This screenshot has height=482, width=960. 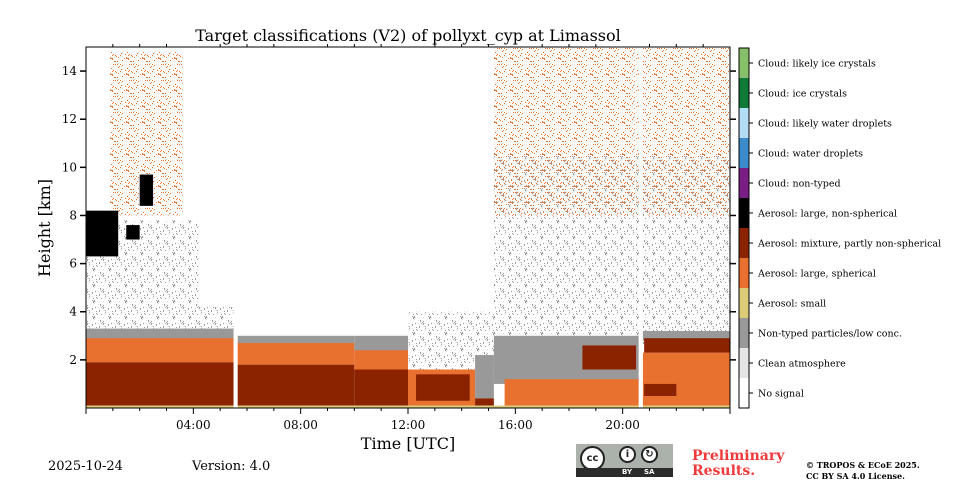 I want to click on y-tick-label: 10, so click(x=69, y=167).